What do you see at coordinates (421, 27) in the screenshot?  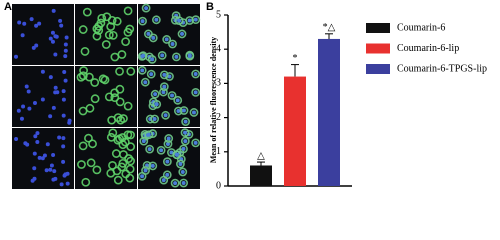 I see `legend-label: Coumarin-6` at bounding box center [421, 27].